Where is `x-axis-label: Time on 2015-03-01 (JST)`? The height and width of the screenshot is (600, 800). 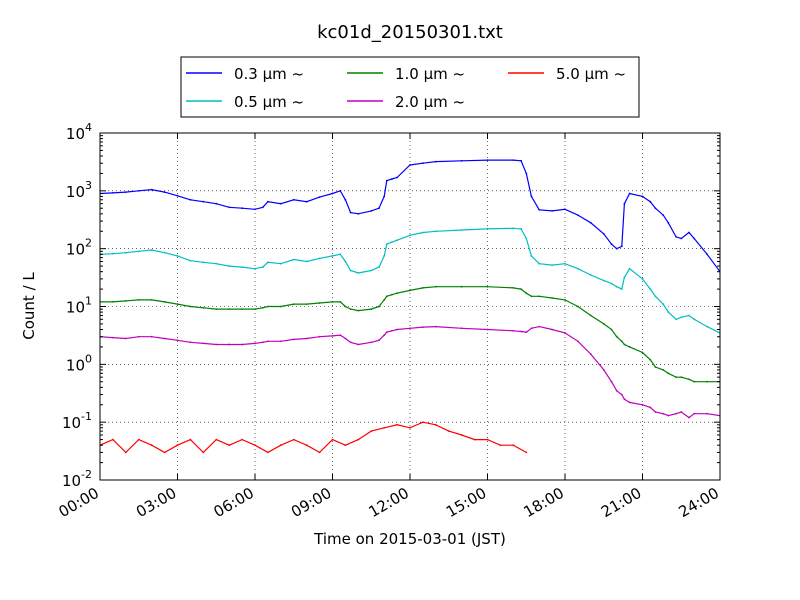 x-axis-label: Time on 2015-03-01 (JST) is located at coordinates (409, 539).